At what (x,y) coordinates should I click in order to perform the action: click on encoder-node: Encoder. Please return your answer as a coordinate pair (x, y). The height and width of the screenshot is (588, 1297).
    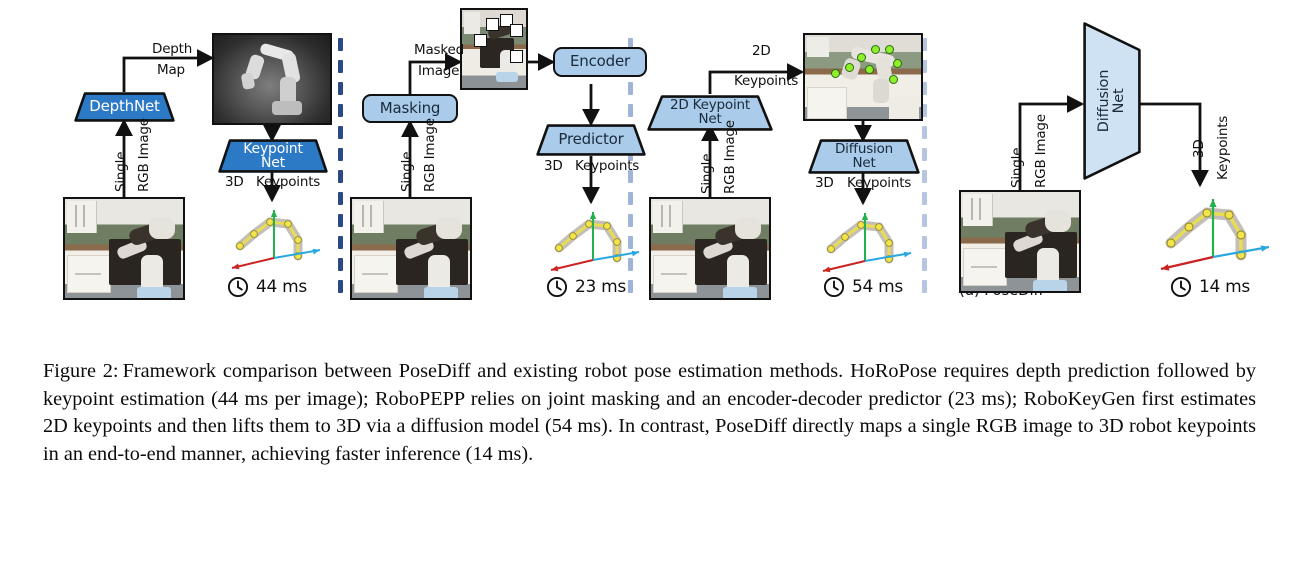
    Looking at the image, I should click on (600, 62).